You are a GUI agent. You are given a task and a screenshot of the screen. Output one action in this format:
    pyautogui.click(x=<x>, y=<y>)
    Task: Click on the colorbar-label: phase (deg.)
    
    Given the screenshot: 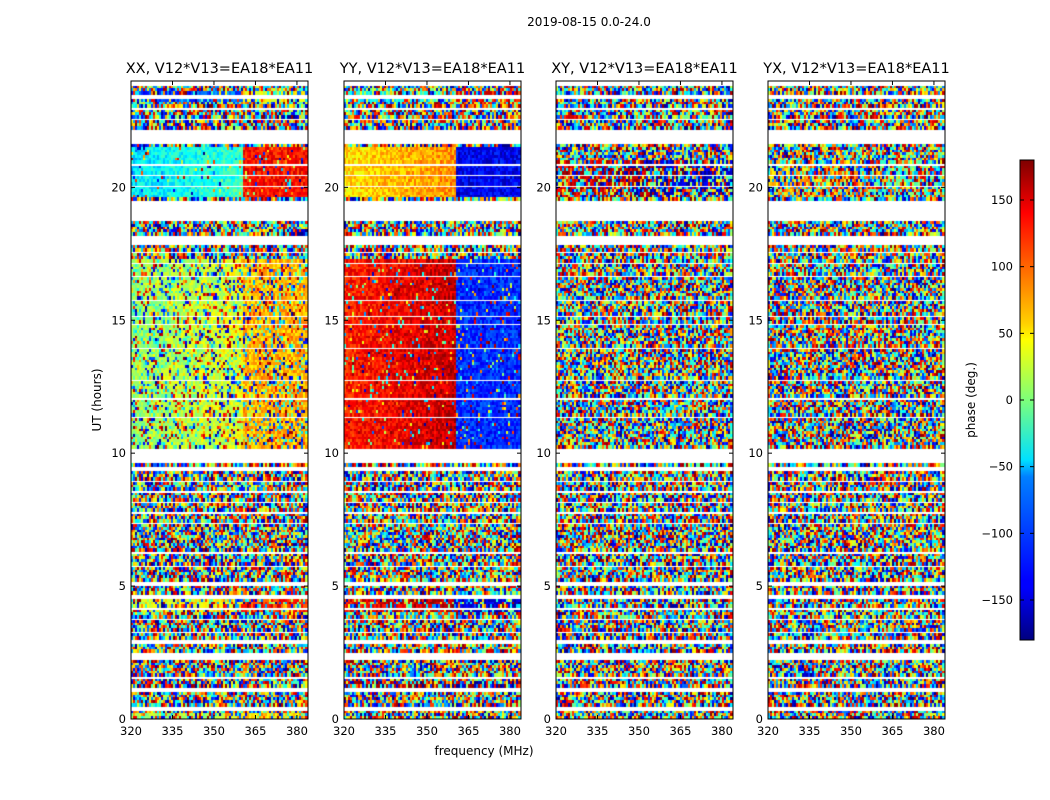 What is the action you would take?
    pyautogui.click(x=971, y=400)
    